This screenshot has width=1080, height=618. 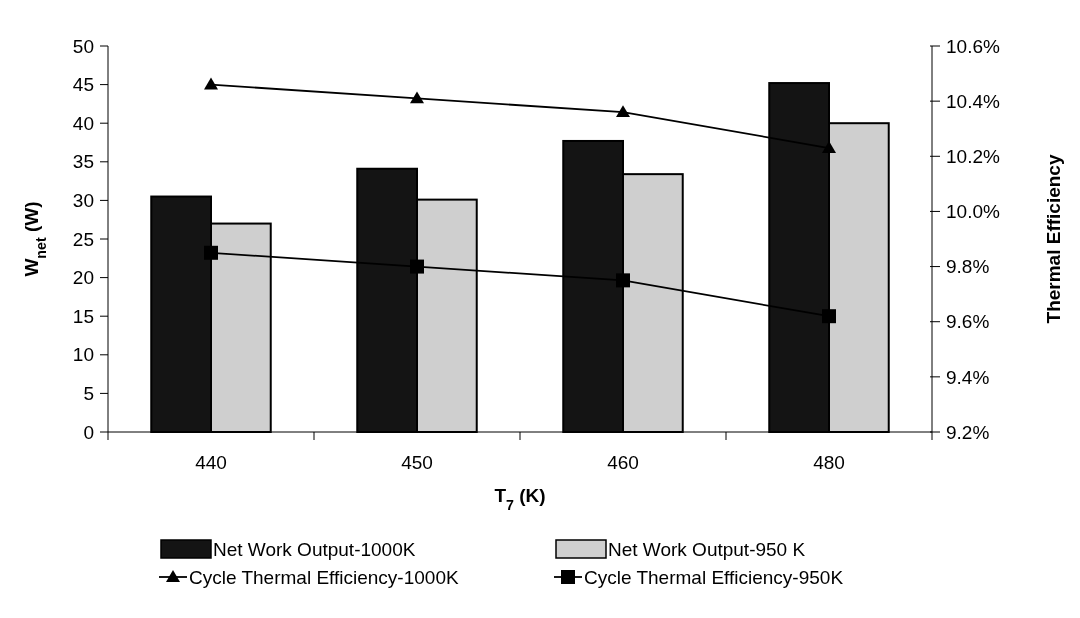 I want to click on y-tick-label: 30, so click(x=83, y=201).